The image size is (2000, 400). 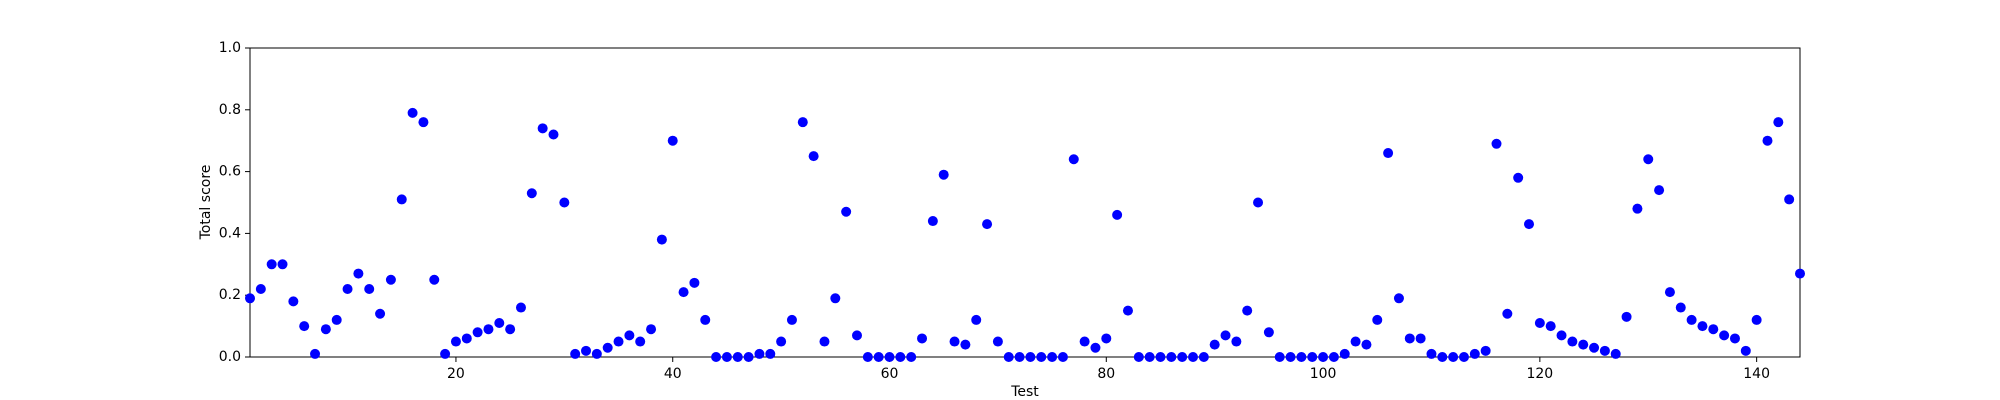 What do you see at coordinates (456, 374) in the screenshot?
I see `x-tick-label: 20` at bounding box center [456, 374].